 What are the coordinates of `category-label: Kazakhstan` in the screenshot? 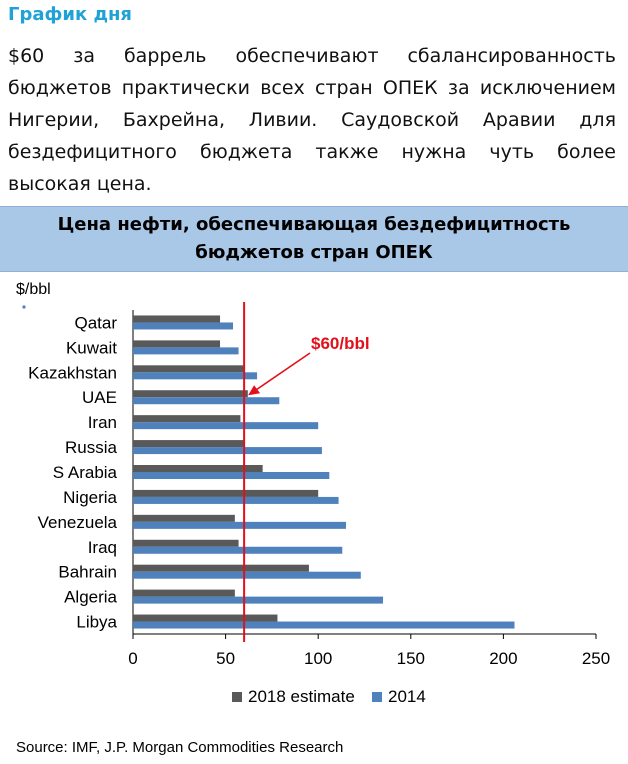 It's located at (72, 372).